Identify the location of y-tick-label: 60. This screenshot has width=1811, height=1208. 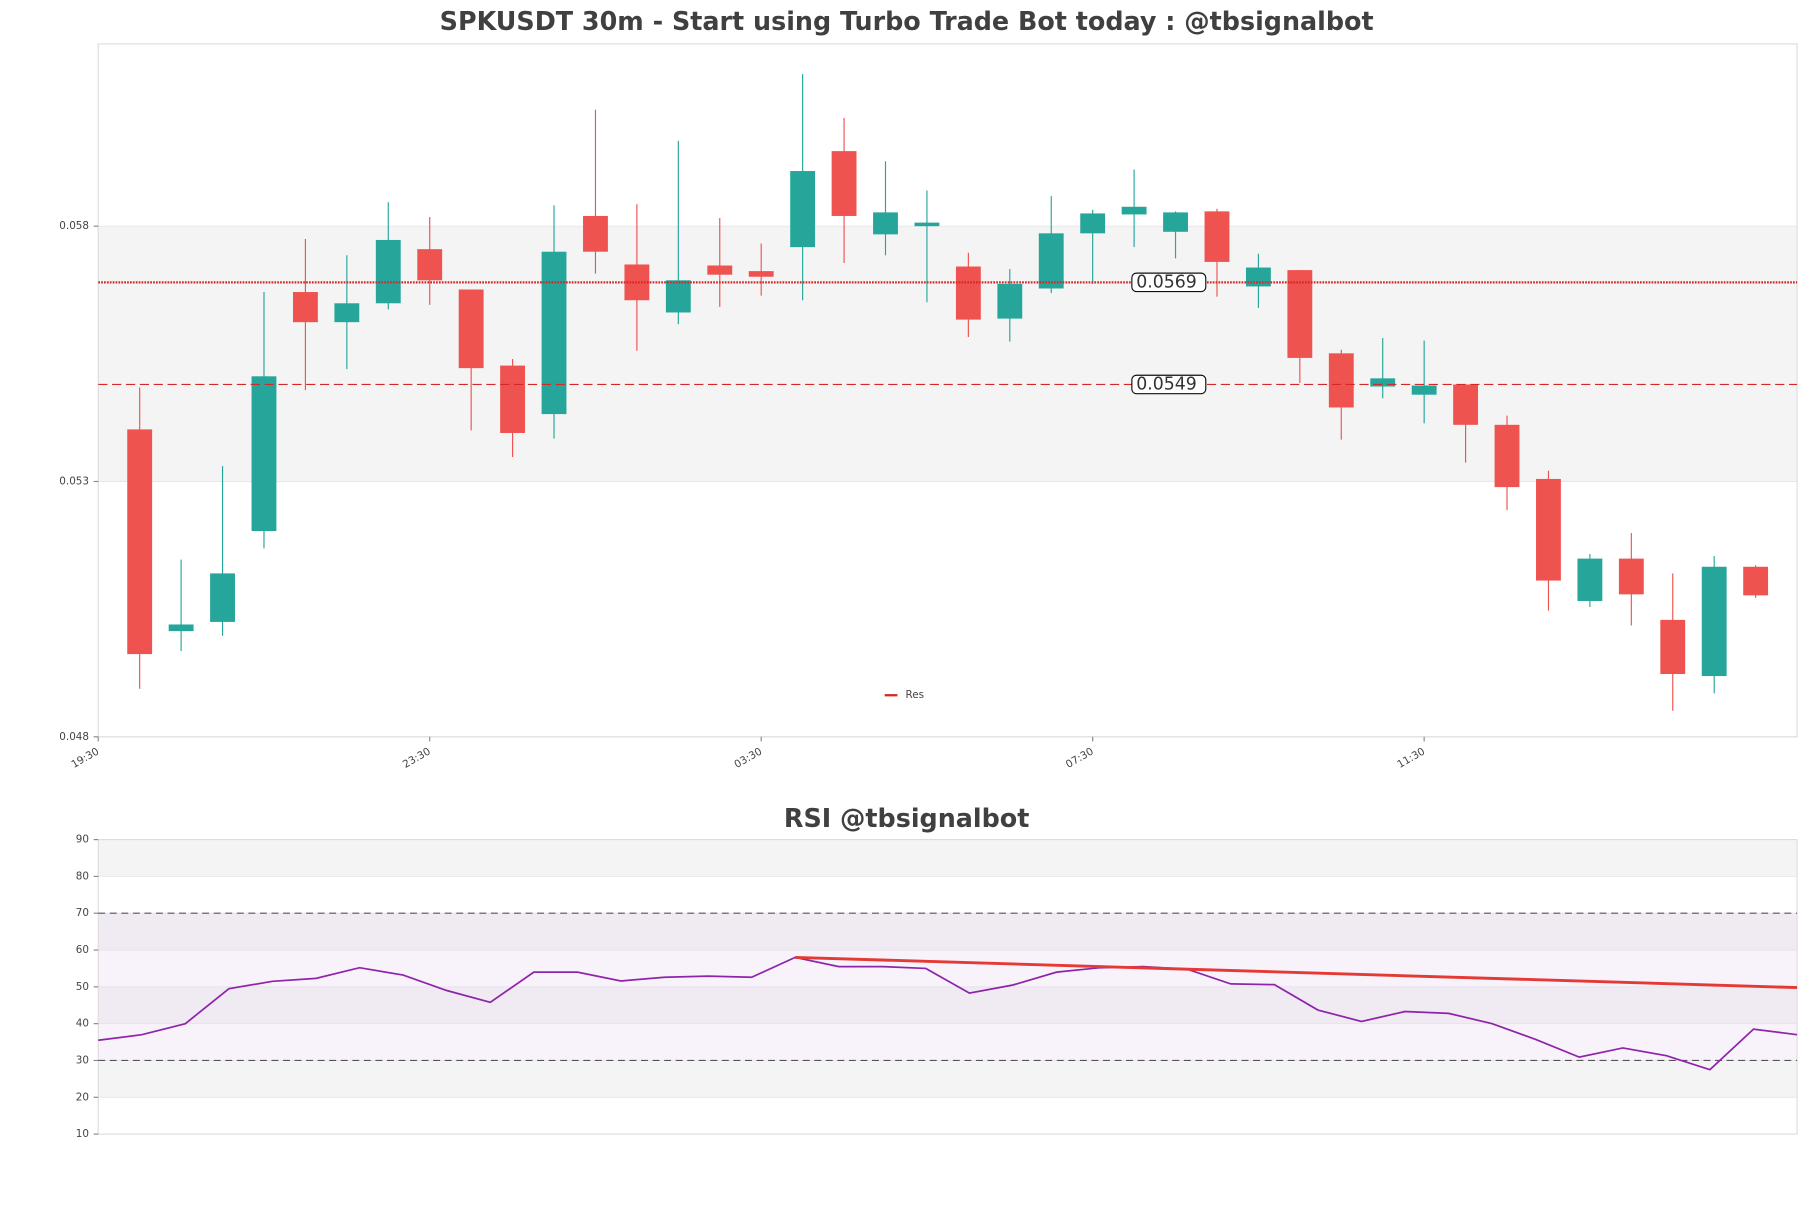
(82, 950).